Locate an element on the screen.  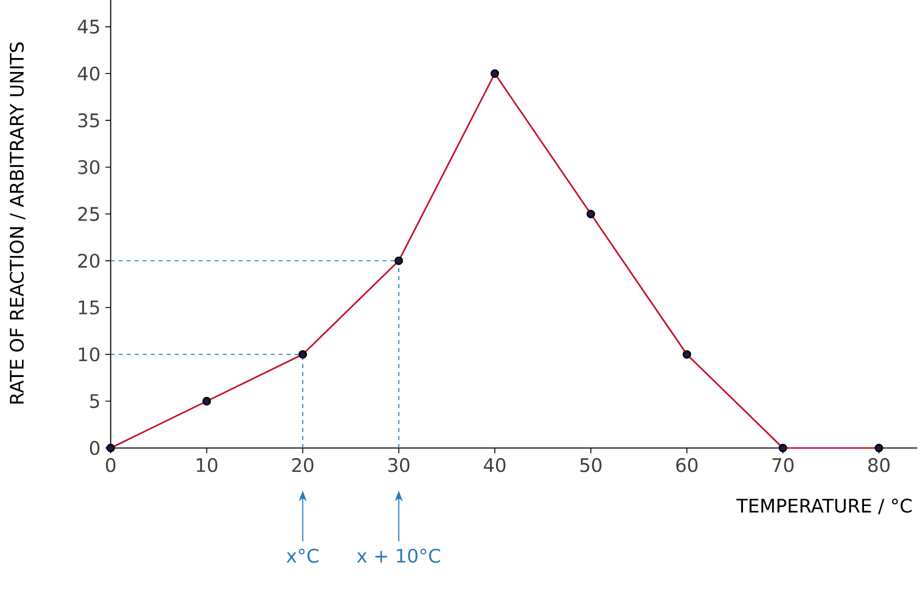
y-tick-label: 0 is located at coordinates (95, 448).